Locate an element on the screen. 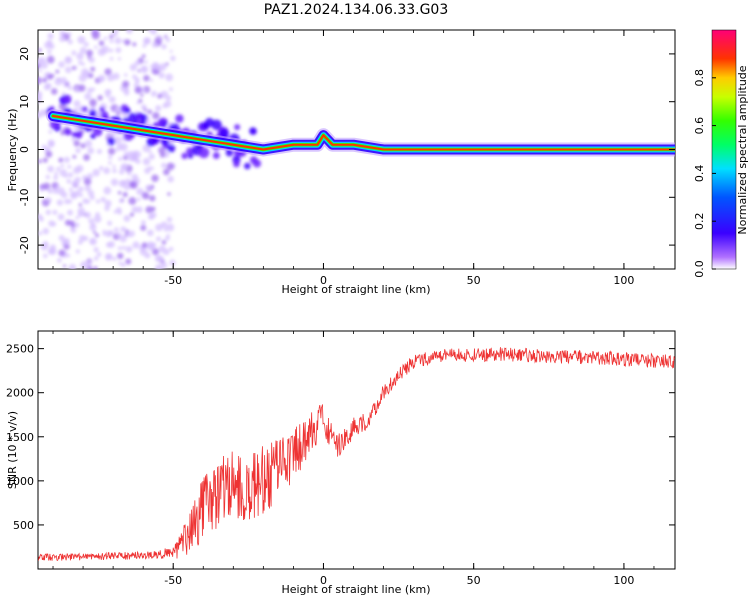 This screenshot has width=750, height=600. snr-y-tick-label: 500 is located at coordinates (23, 525).